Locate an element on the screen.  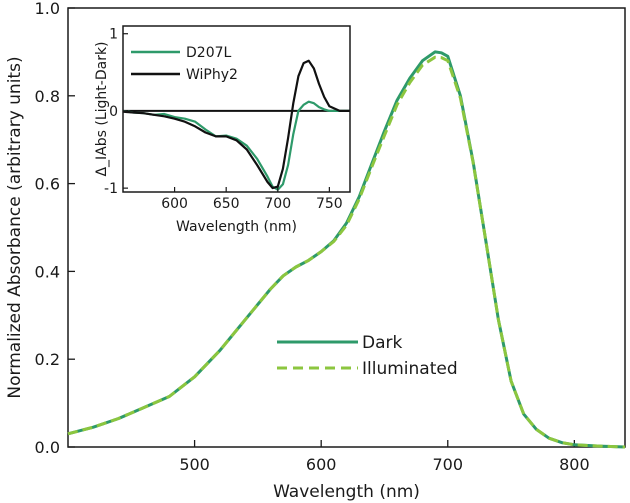
inset-x-tick-label: 700 is located at coordinates (277, 204).